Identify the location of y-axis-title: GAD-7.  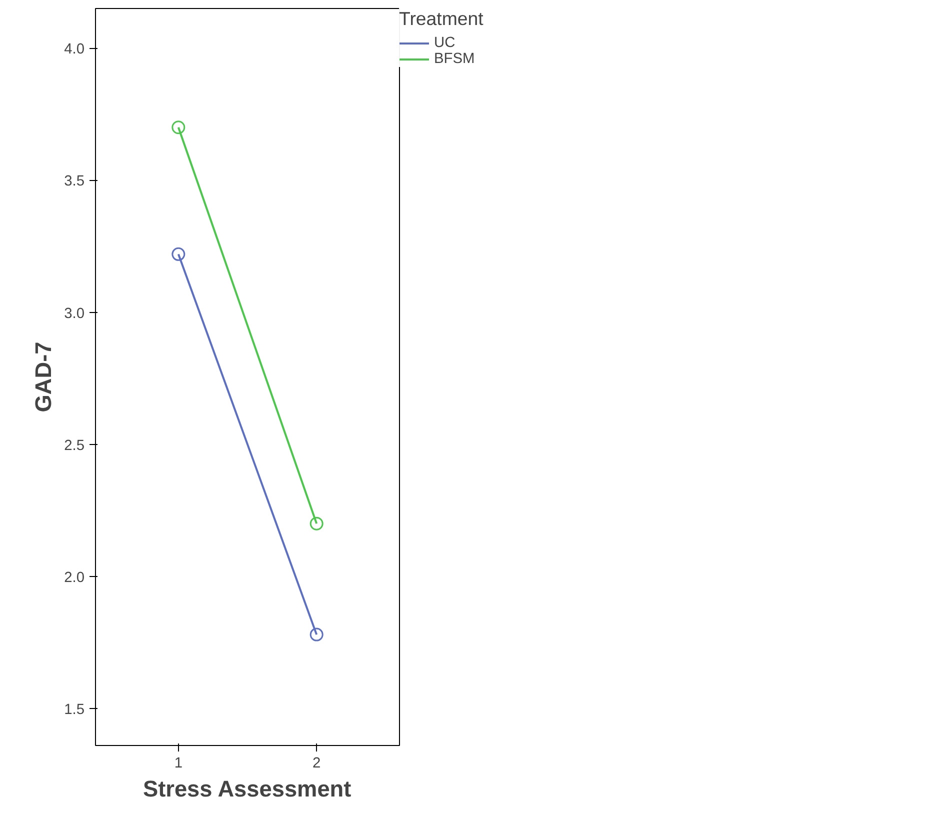
(43, 377).